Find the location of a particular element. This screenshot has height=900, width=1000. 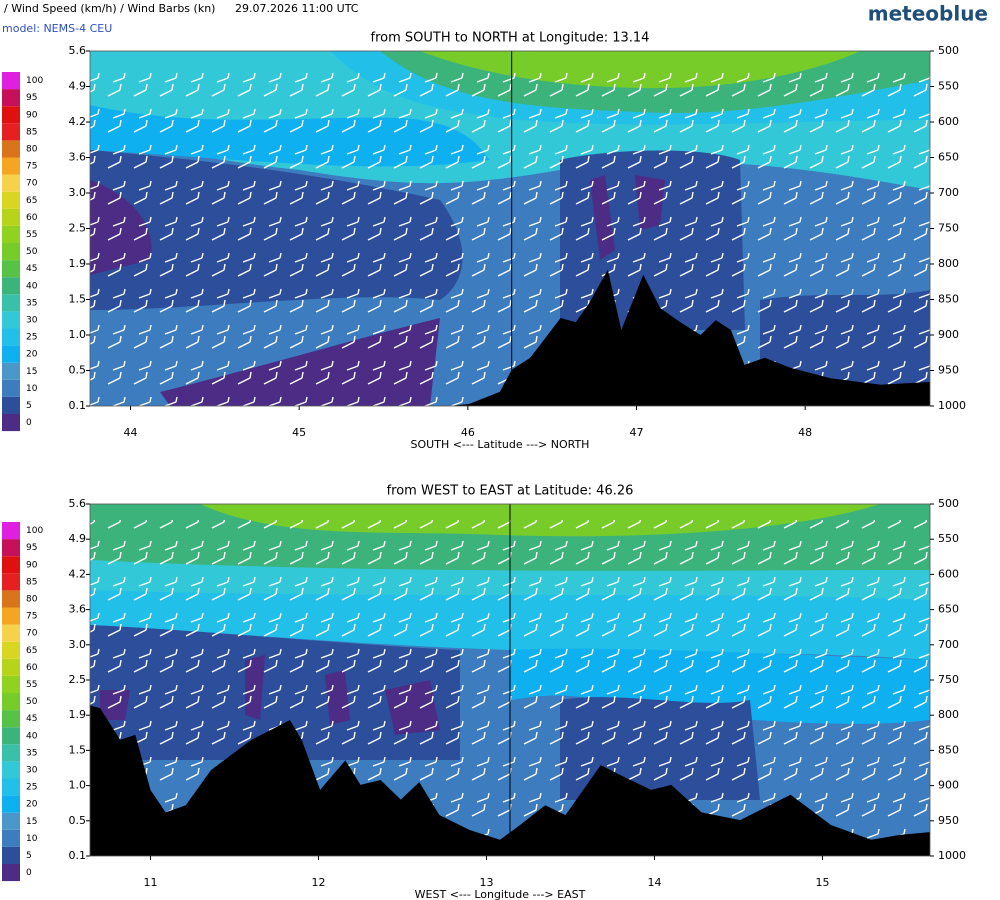

colorbar-label: 40 is located at coordinates (32, 286).